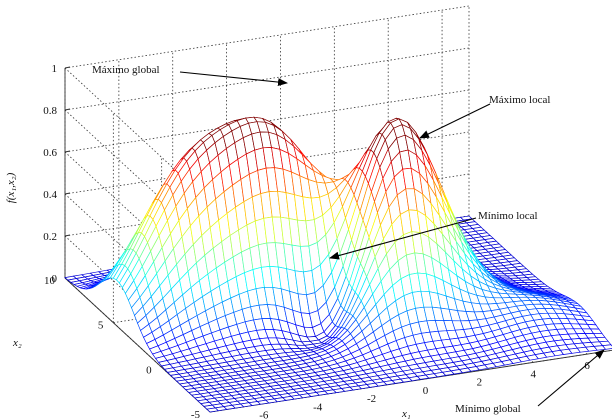 This screenshot has width=612, height=420. I want to click on z-axis-label: f(x₁,x₂), so click(11, 187).